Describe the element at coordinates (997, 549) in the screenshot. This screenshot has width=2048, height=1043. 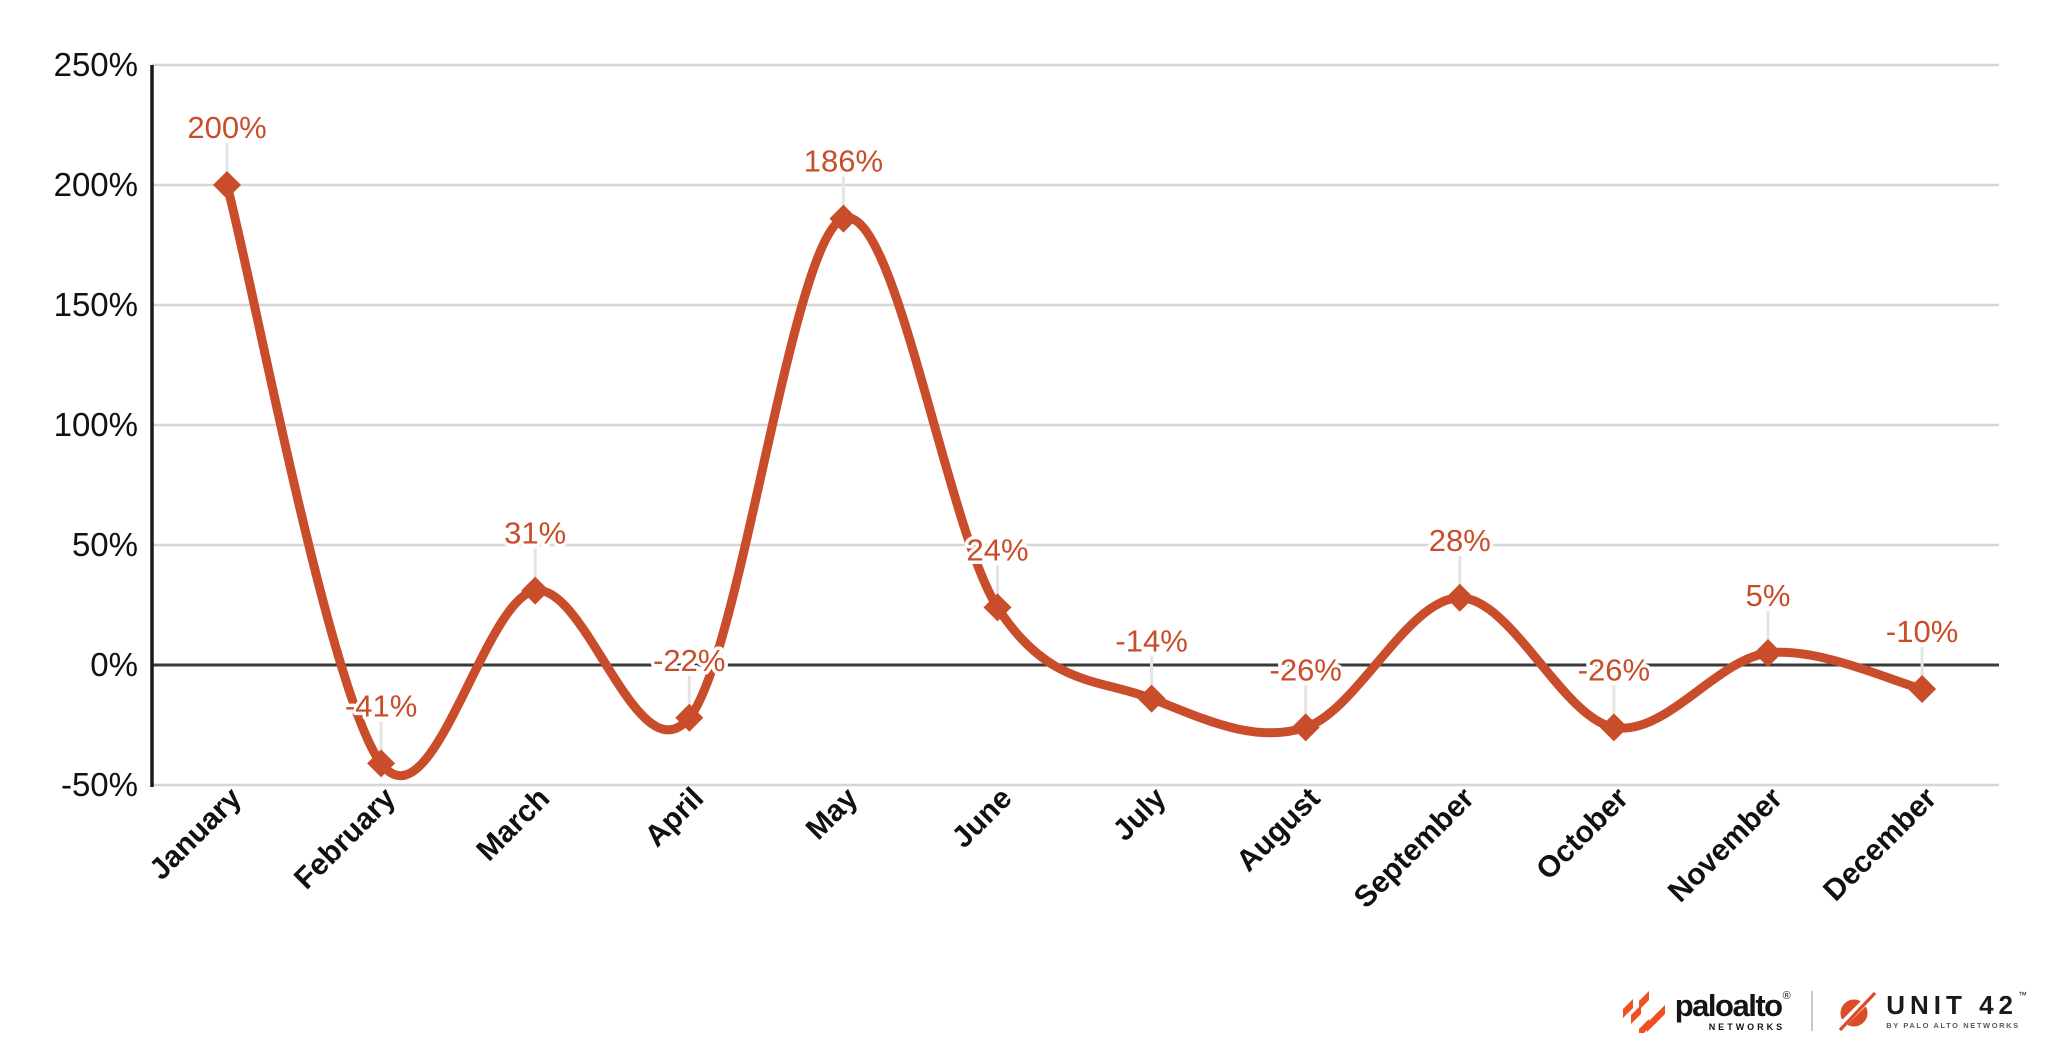
I see `data-value-label: 24%` at that location.